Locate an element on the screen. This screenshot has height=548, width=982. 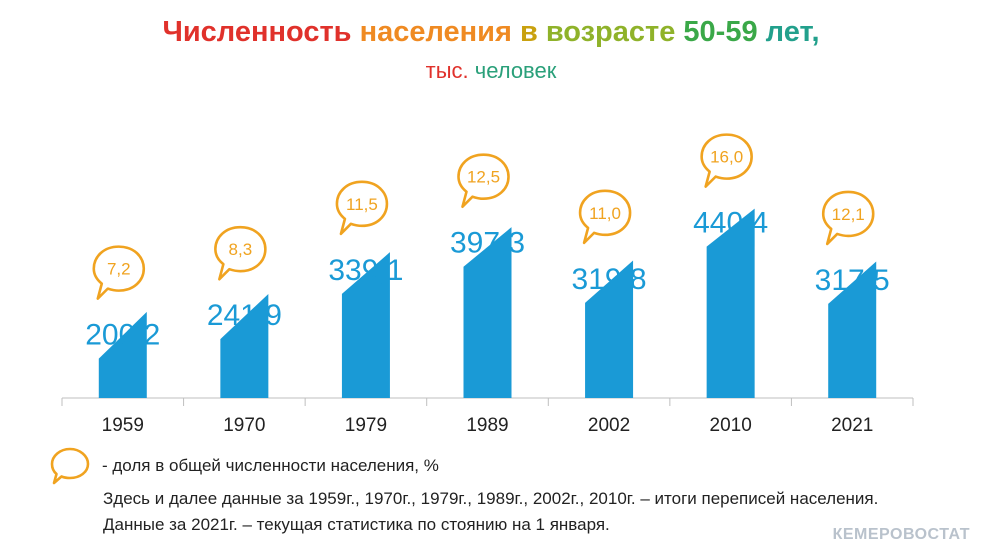
share-value-label: 16,0 is located at coordinates (726, 157).